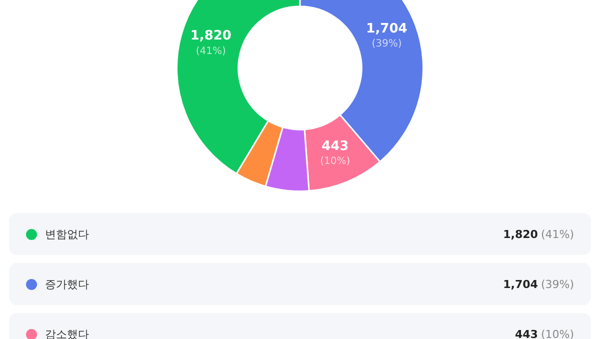 The height and width of the screenshot is (339, 600). What do you see at coordinates (67, 234) in the screenshot?
I see `legend-label: 변함없다` at bounding box center [67, 234].